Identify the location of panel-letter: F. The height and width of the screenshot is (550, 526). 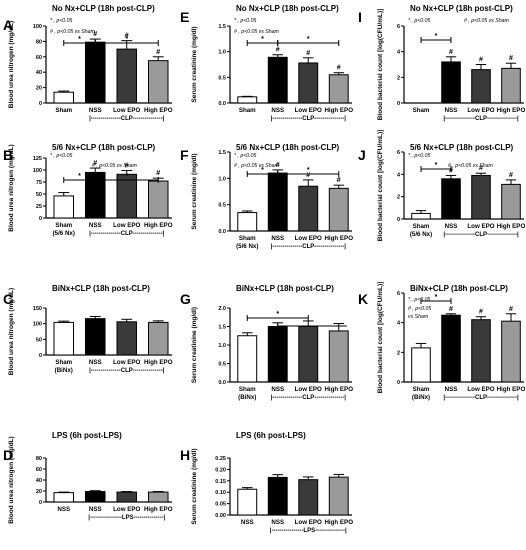
(184, 155).